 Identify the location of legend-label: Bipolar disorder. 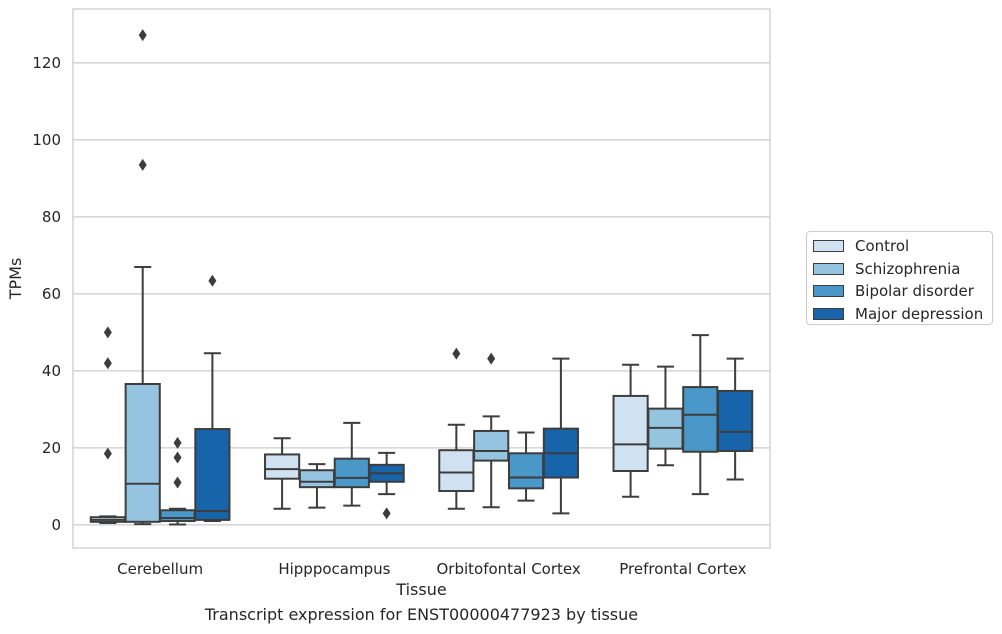
(914, 291).